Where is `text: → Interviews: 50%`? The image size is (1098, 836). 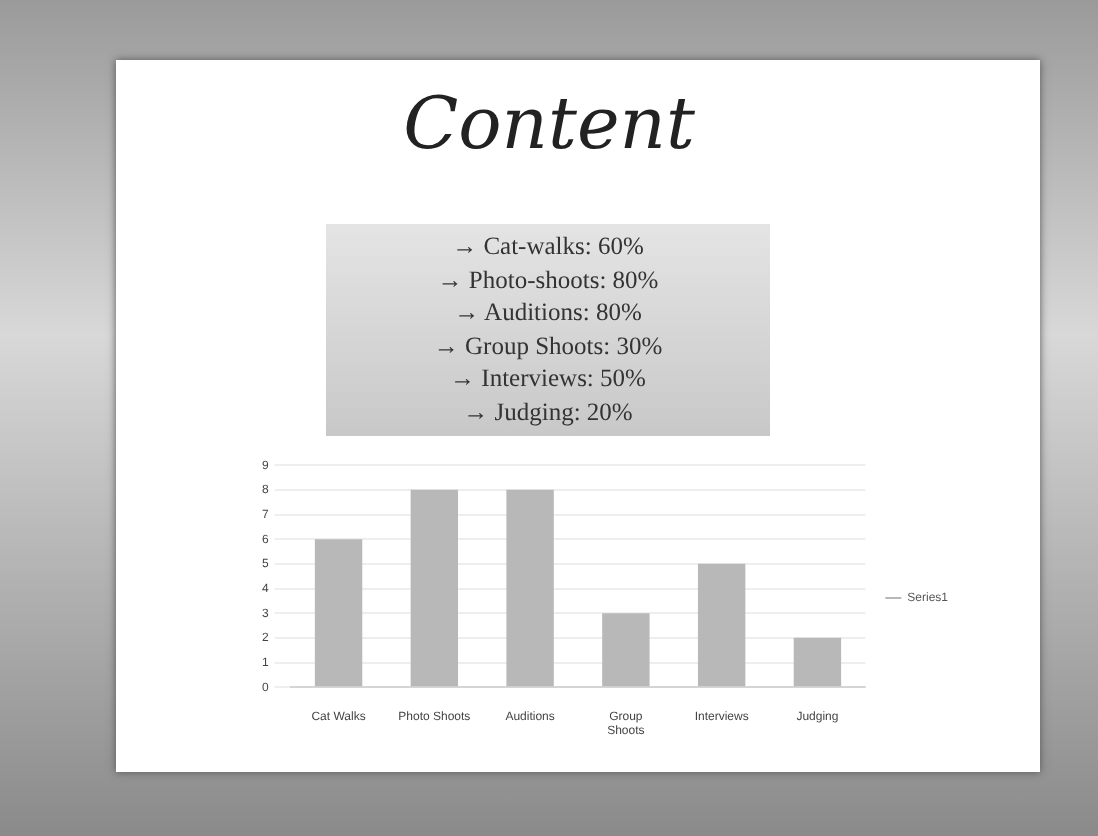
text: → Interviews: 50% is located at coordinates (548, 378).